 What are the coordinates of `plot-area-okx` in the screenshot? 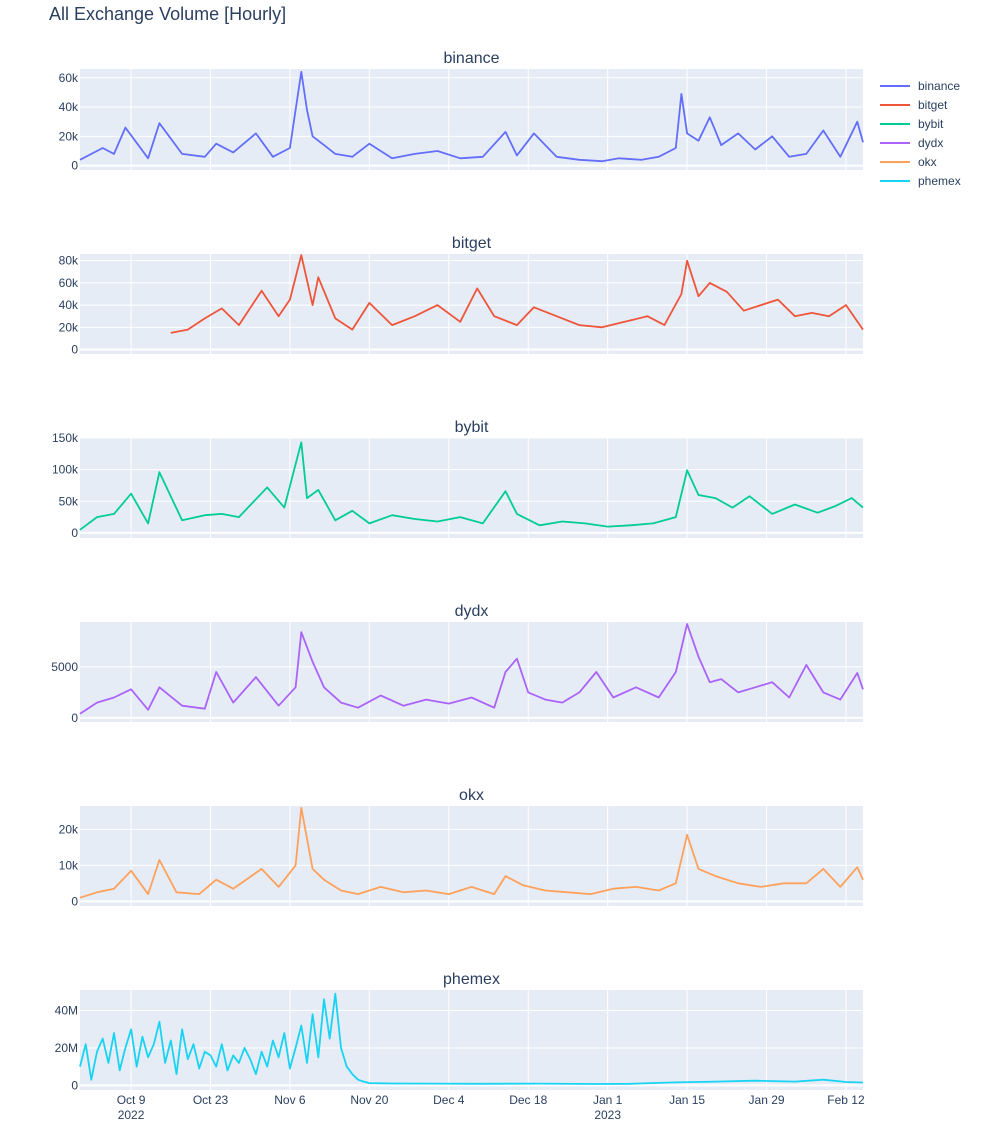 It's located at (471, 856).